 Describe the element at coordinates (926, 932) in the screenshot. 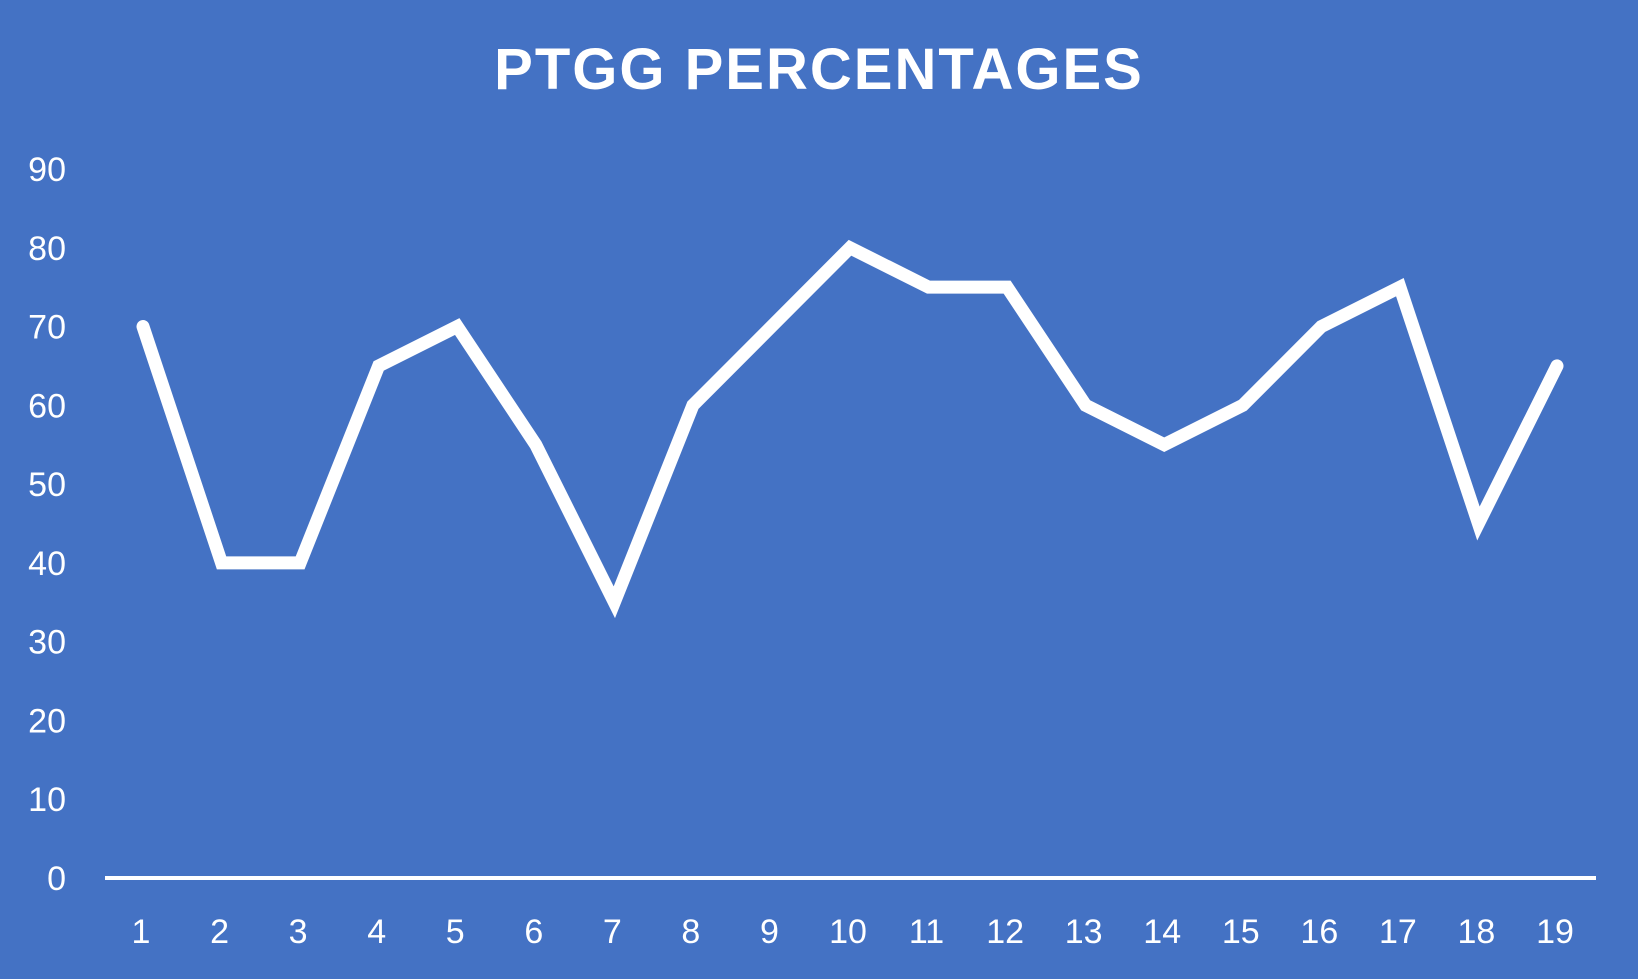

I see `x-tick-label: 11` at that location.